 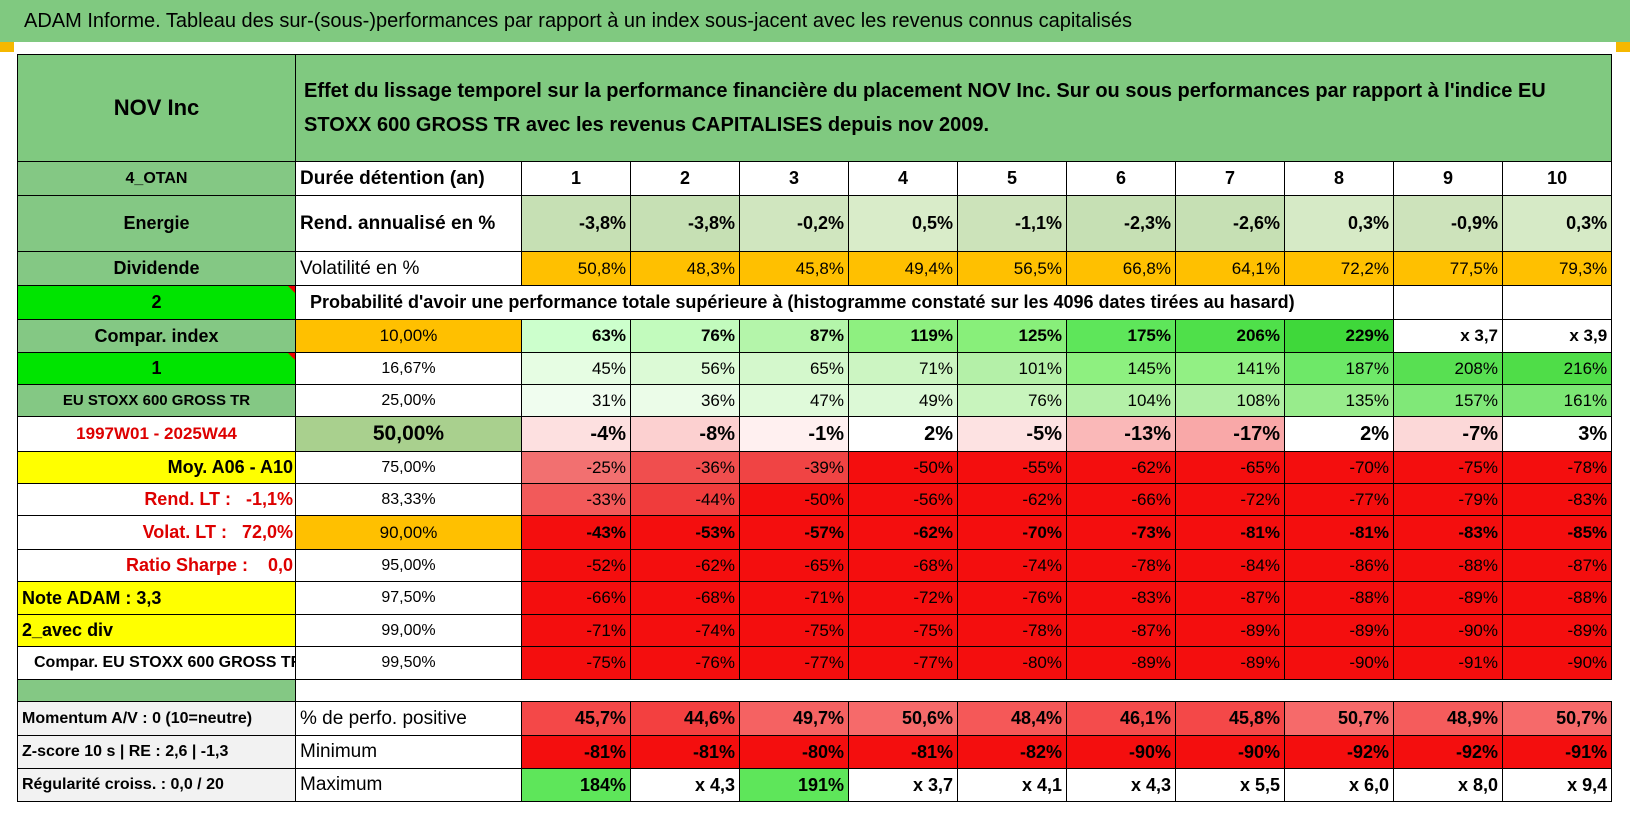 What do you see at coordinates (1557, 302) in the screenshot?
I see `empty-cell` at bounding box center [1557, 302].